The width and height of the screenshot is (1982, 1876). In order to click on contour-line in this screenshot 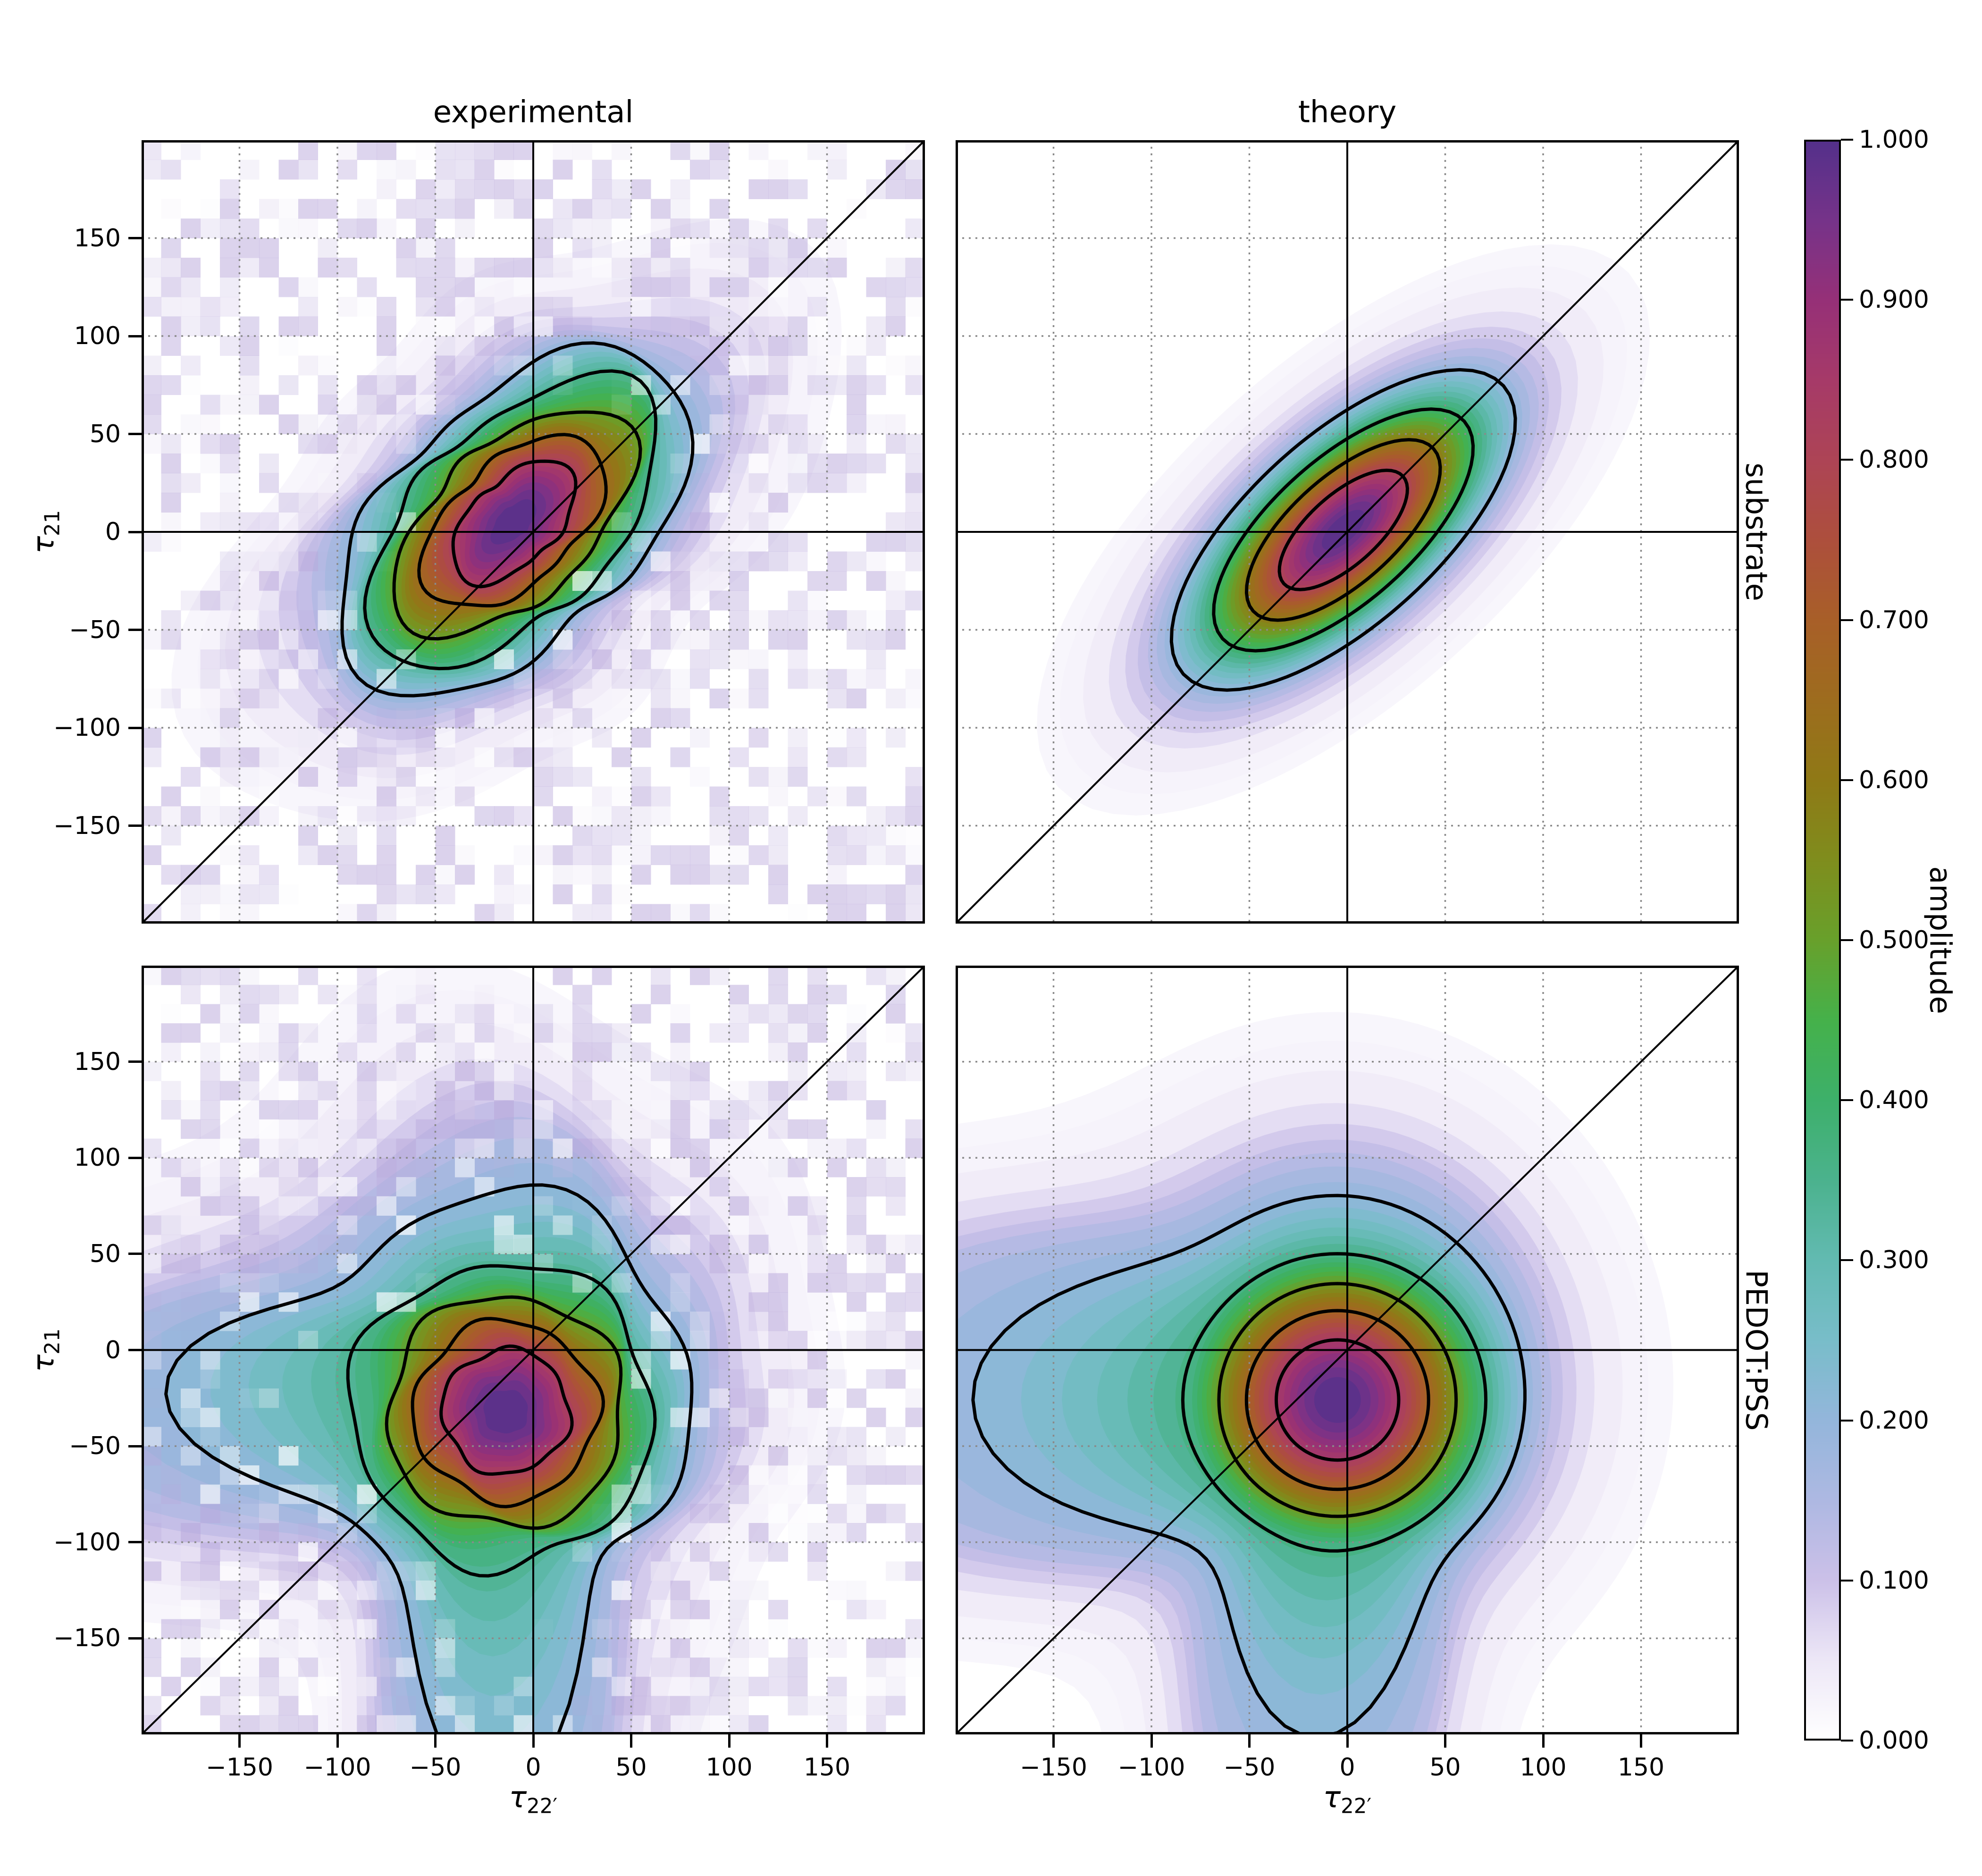, I will do `click(1343, 530)`.